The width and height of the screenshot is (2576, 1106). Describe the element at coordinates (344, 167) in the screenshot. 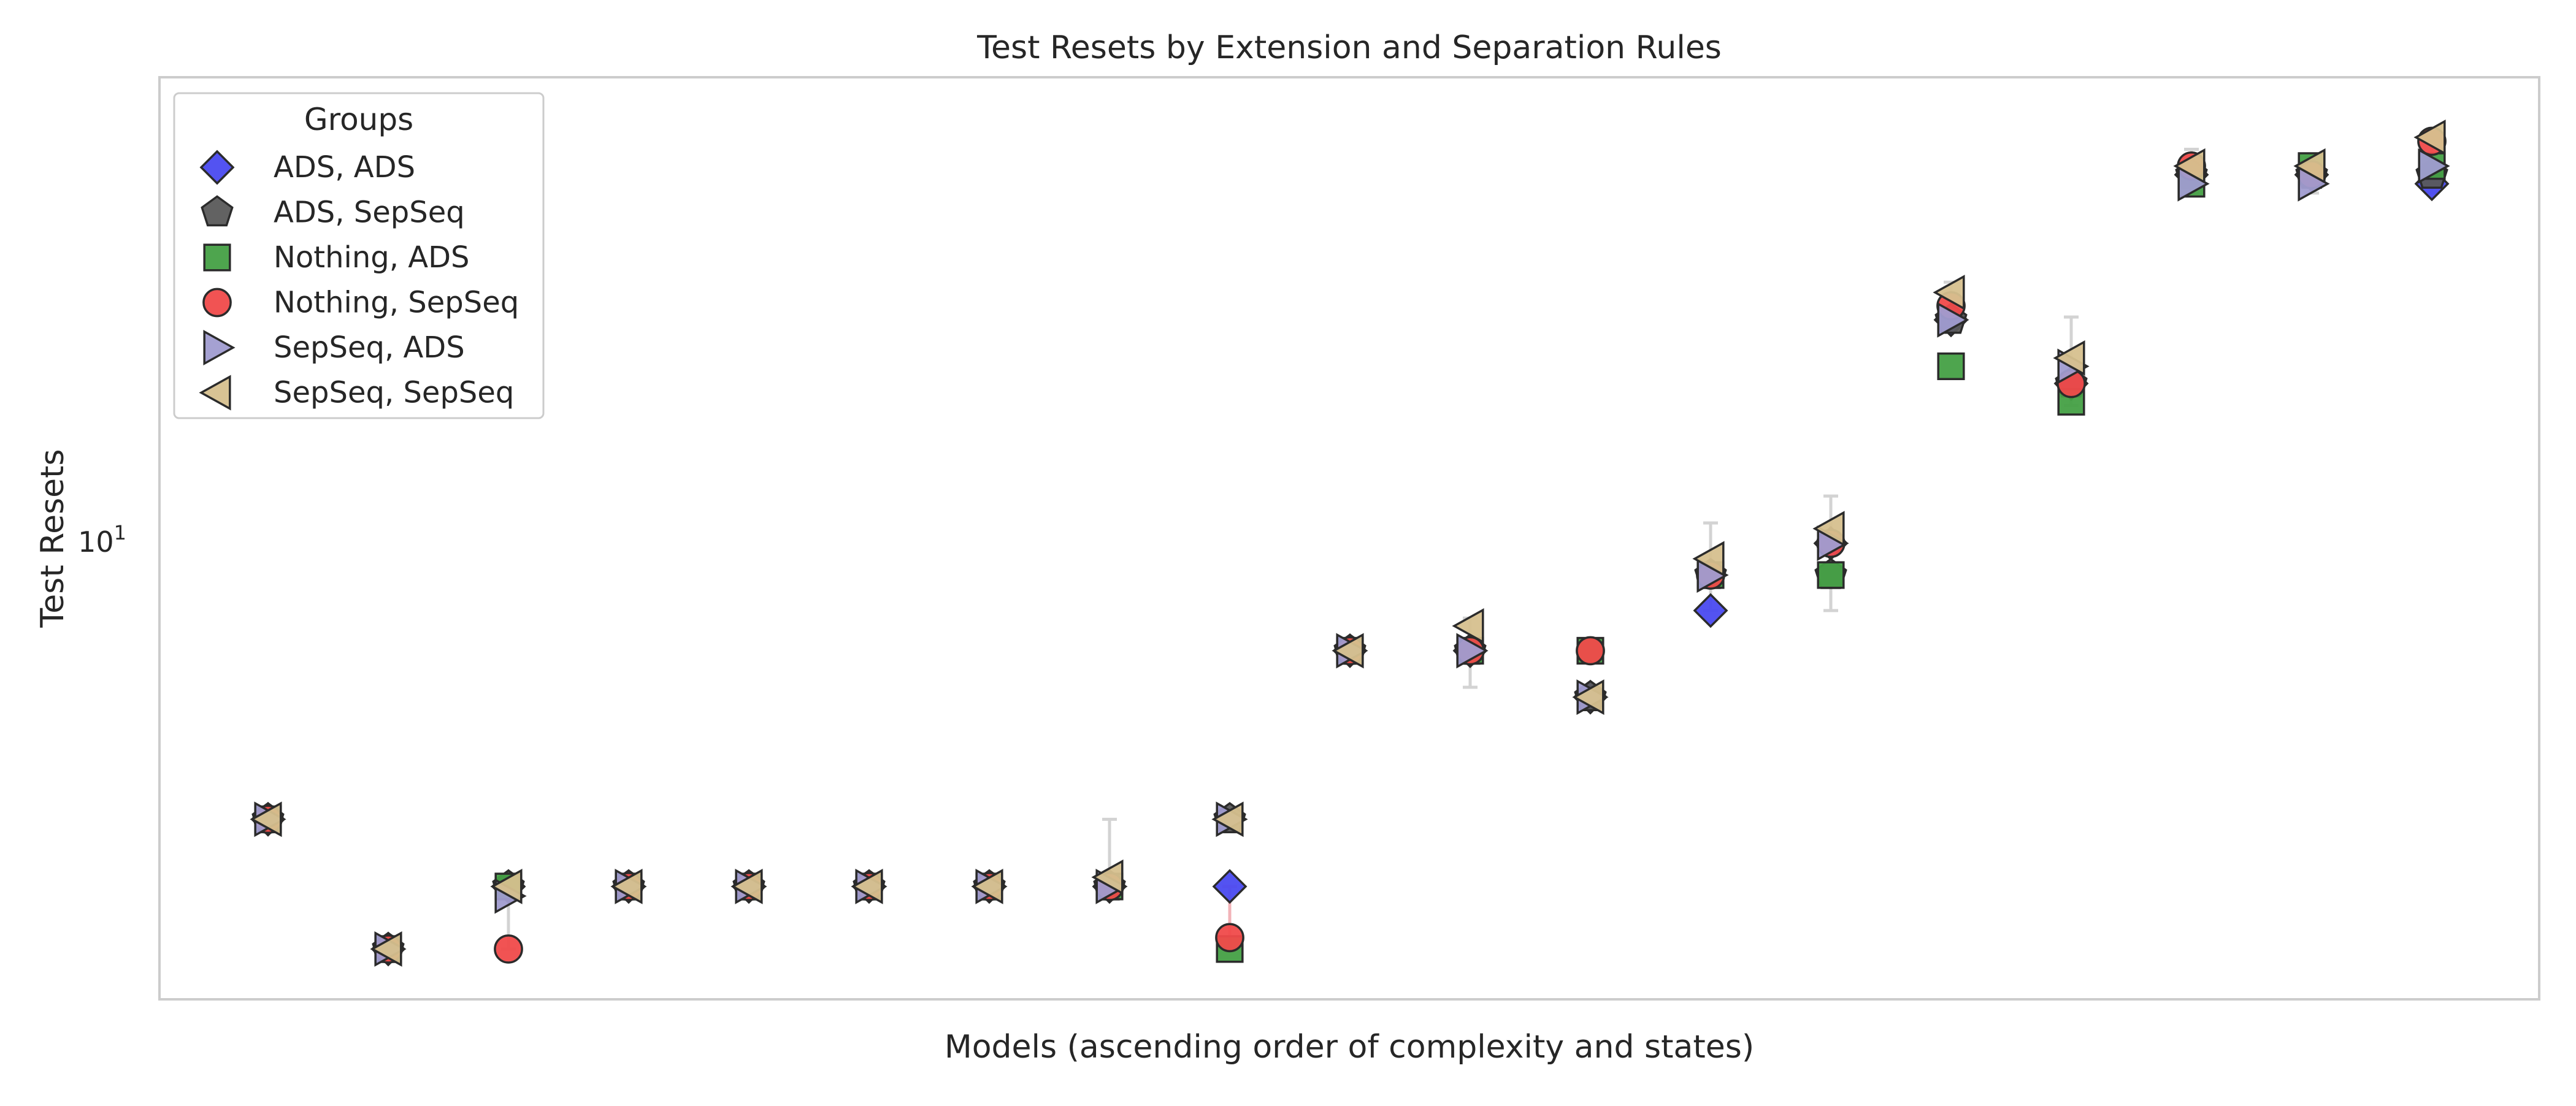

I see `legend-label: ADS, ADS` at that location.